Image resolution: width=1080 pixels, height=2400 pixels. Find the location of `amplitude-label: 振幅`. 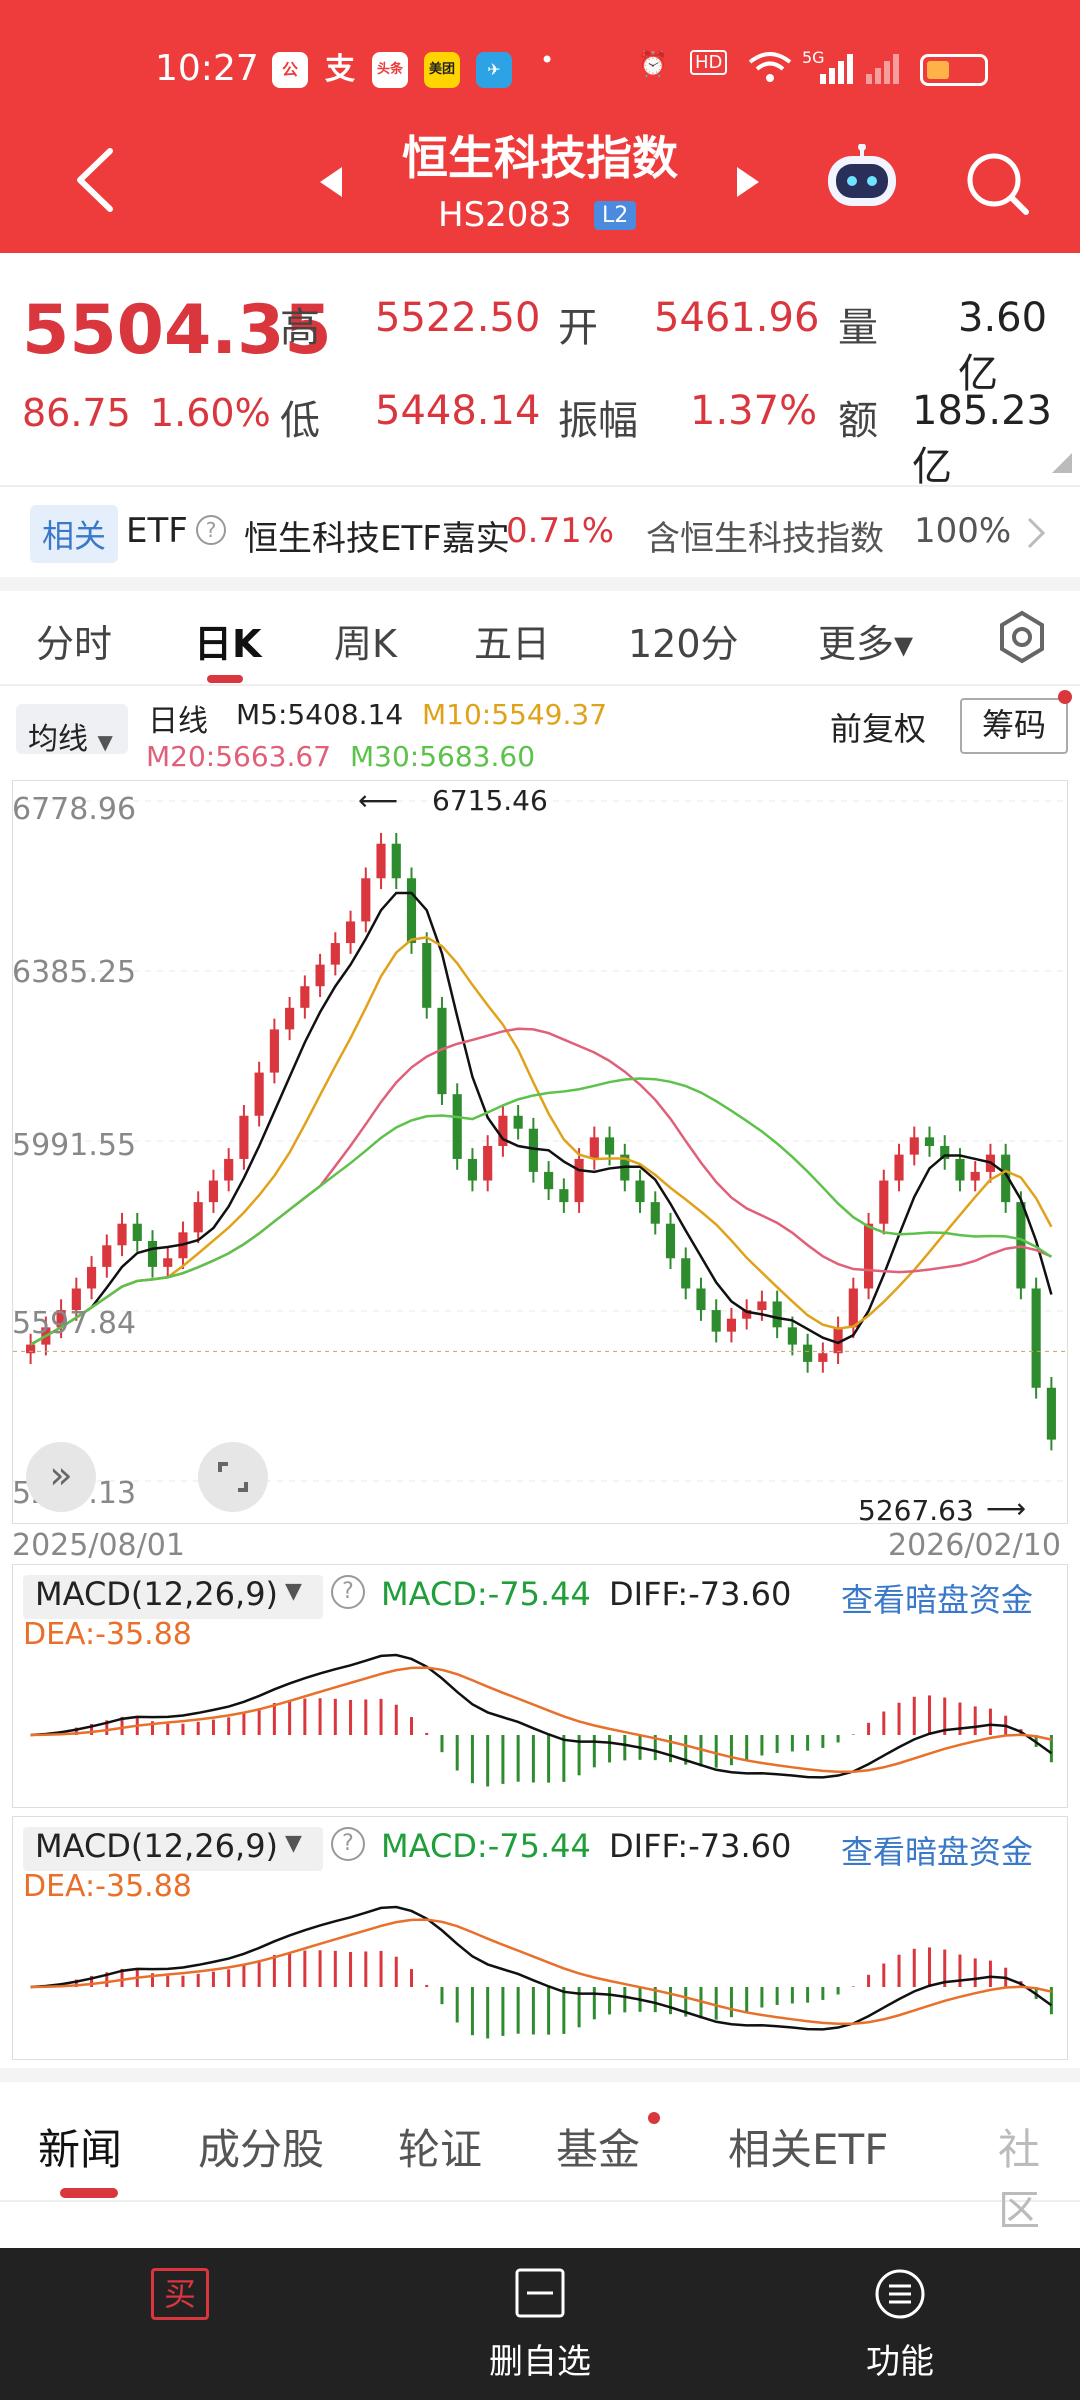

amplitude-label: 振幅 is located at coordinates (598, 421).